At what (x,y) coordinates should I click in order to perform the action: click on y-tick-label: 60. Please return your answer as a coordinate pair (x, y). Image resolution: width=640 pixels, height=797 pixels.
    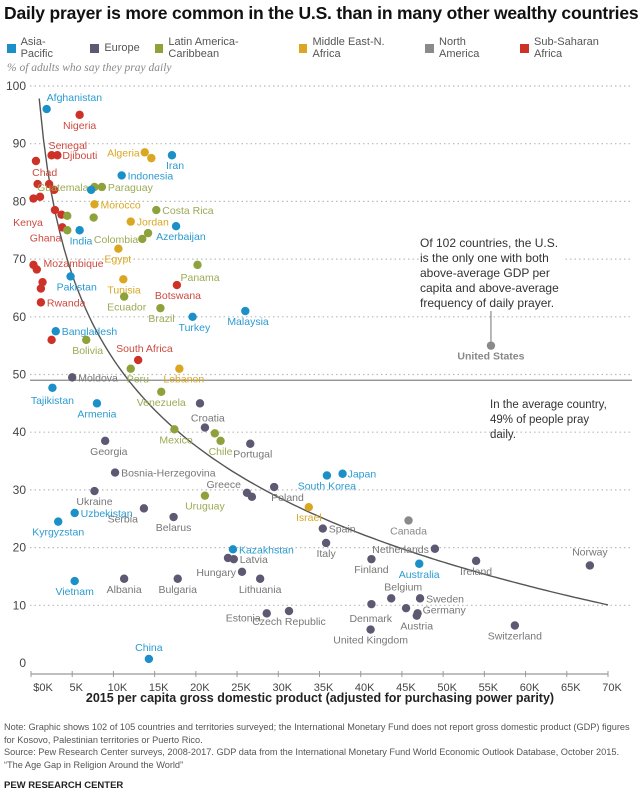
    Looking at the image, I should click on (20, 317).